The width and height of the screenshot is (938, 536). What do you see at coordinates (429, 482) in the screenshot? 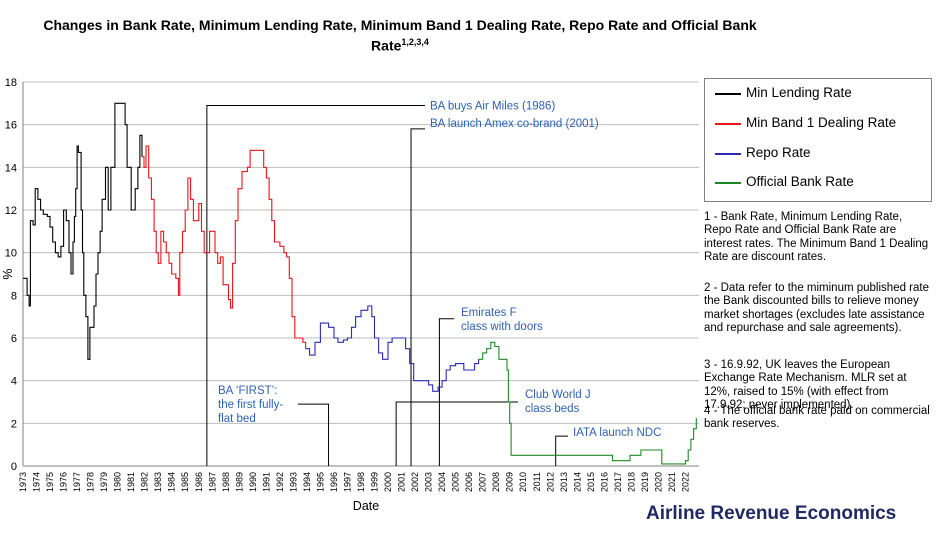
I see `x-tick-label-2003: 2003` at bounding box center [429, 482].